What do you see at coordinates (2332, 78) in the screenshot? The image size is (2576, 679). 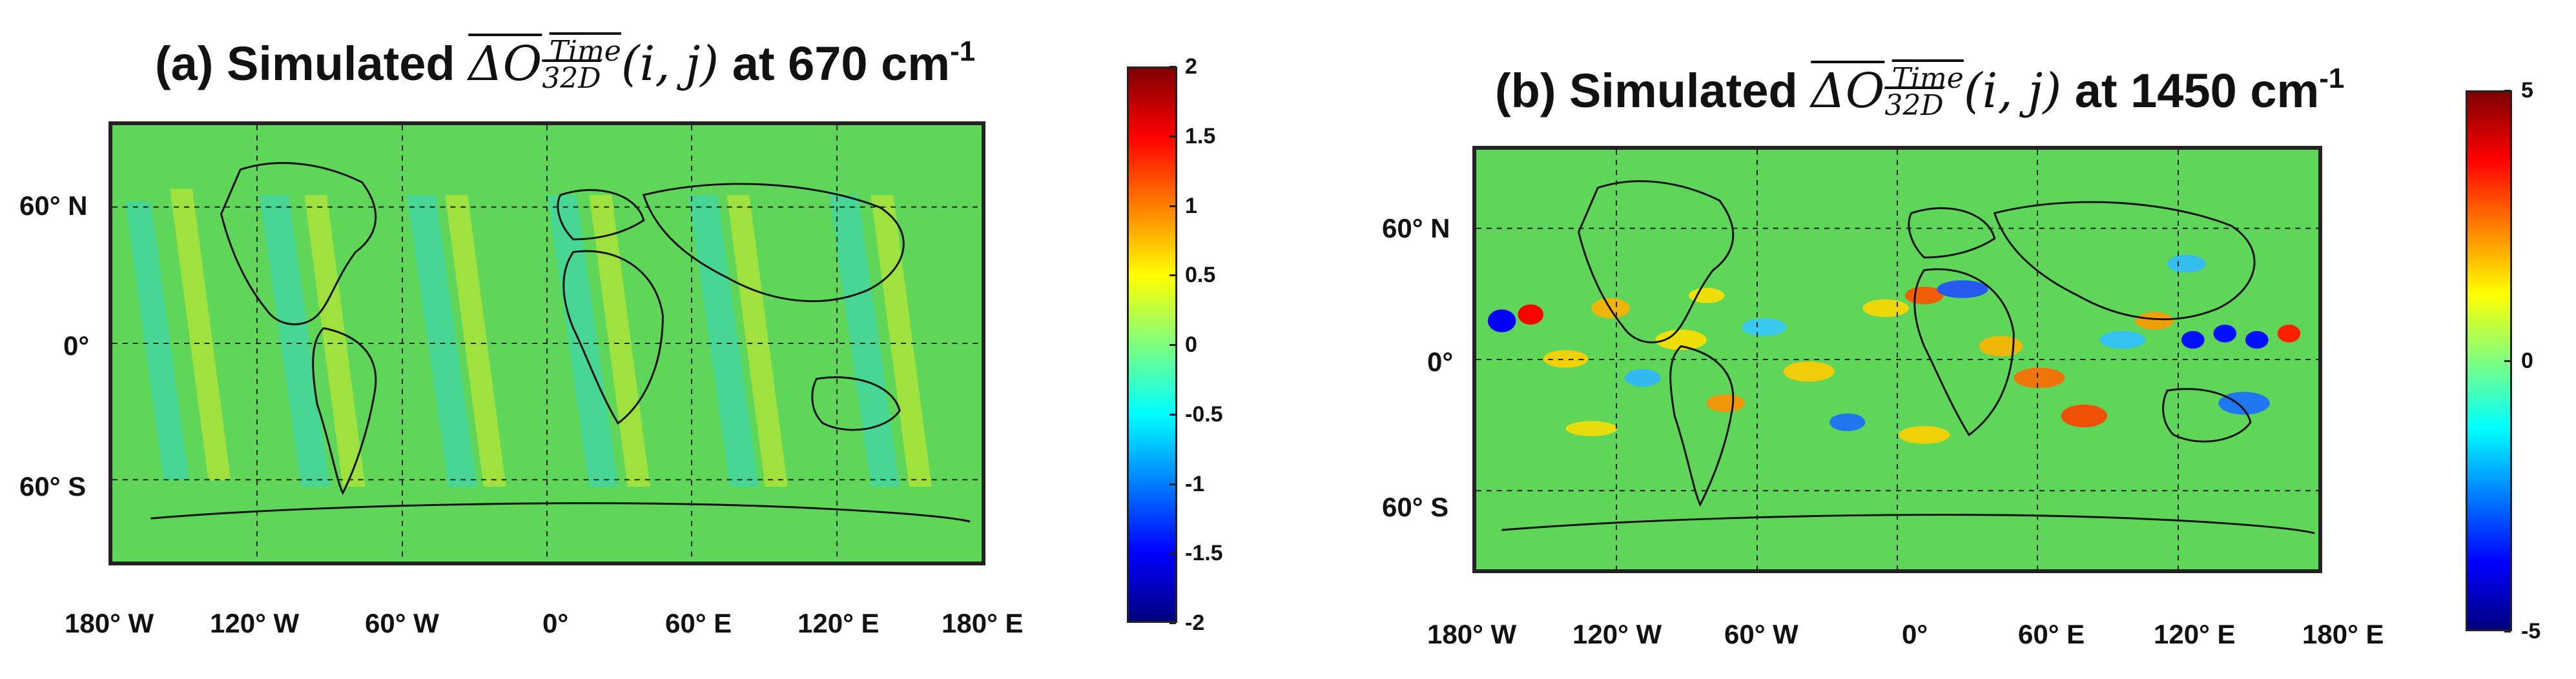 I see `panel-b-title-exp: -1` at bounding box center [2332, 78].